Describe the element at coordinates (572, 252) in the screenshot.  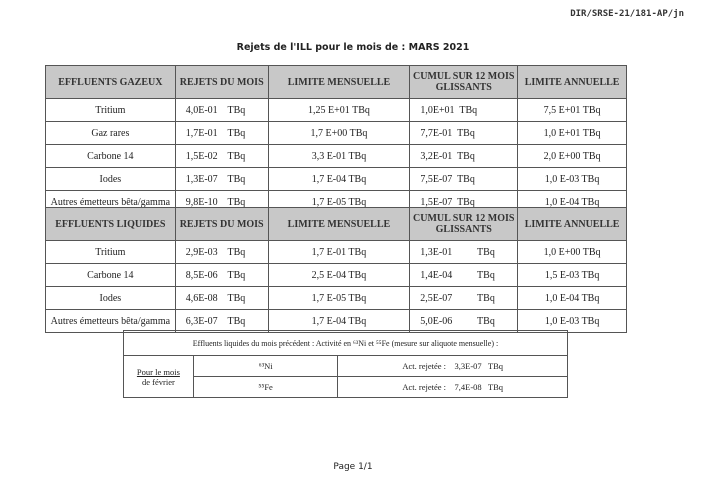
I see `value-cell: 1,0 E+00 TBq` at that location.